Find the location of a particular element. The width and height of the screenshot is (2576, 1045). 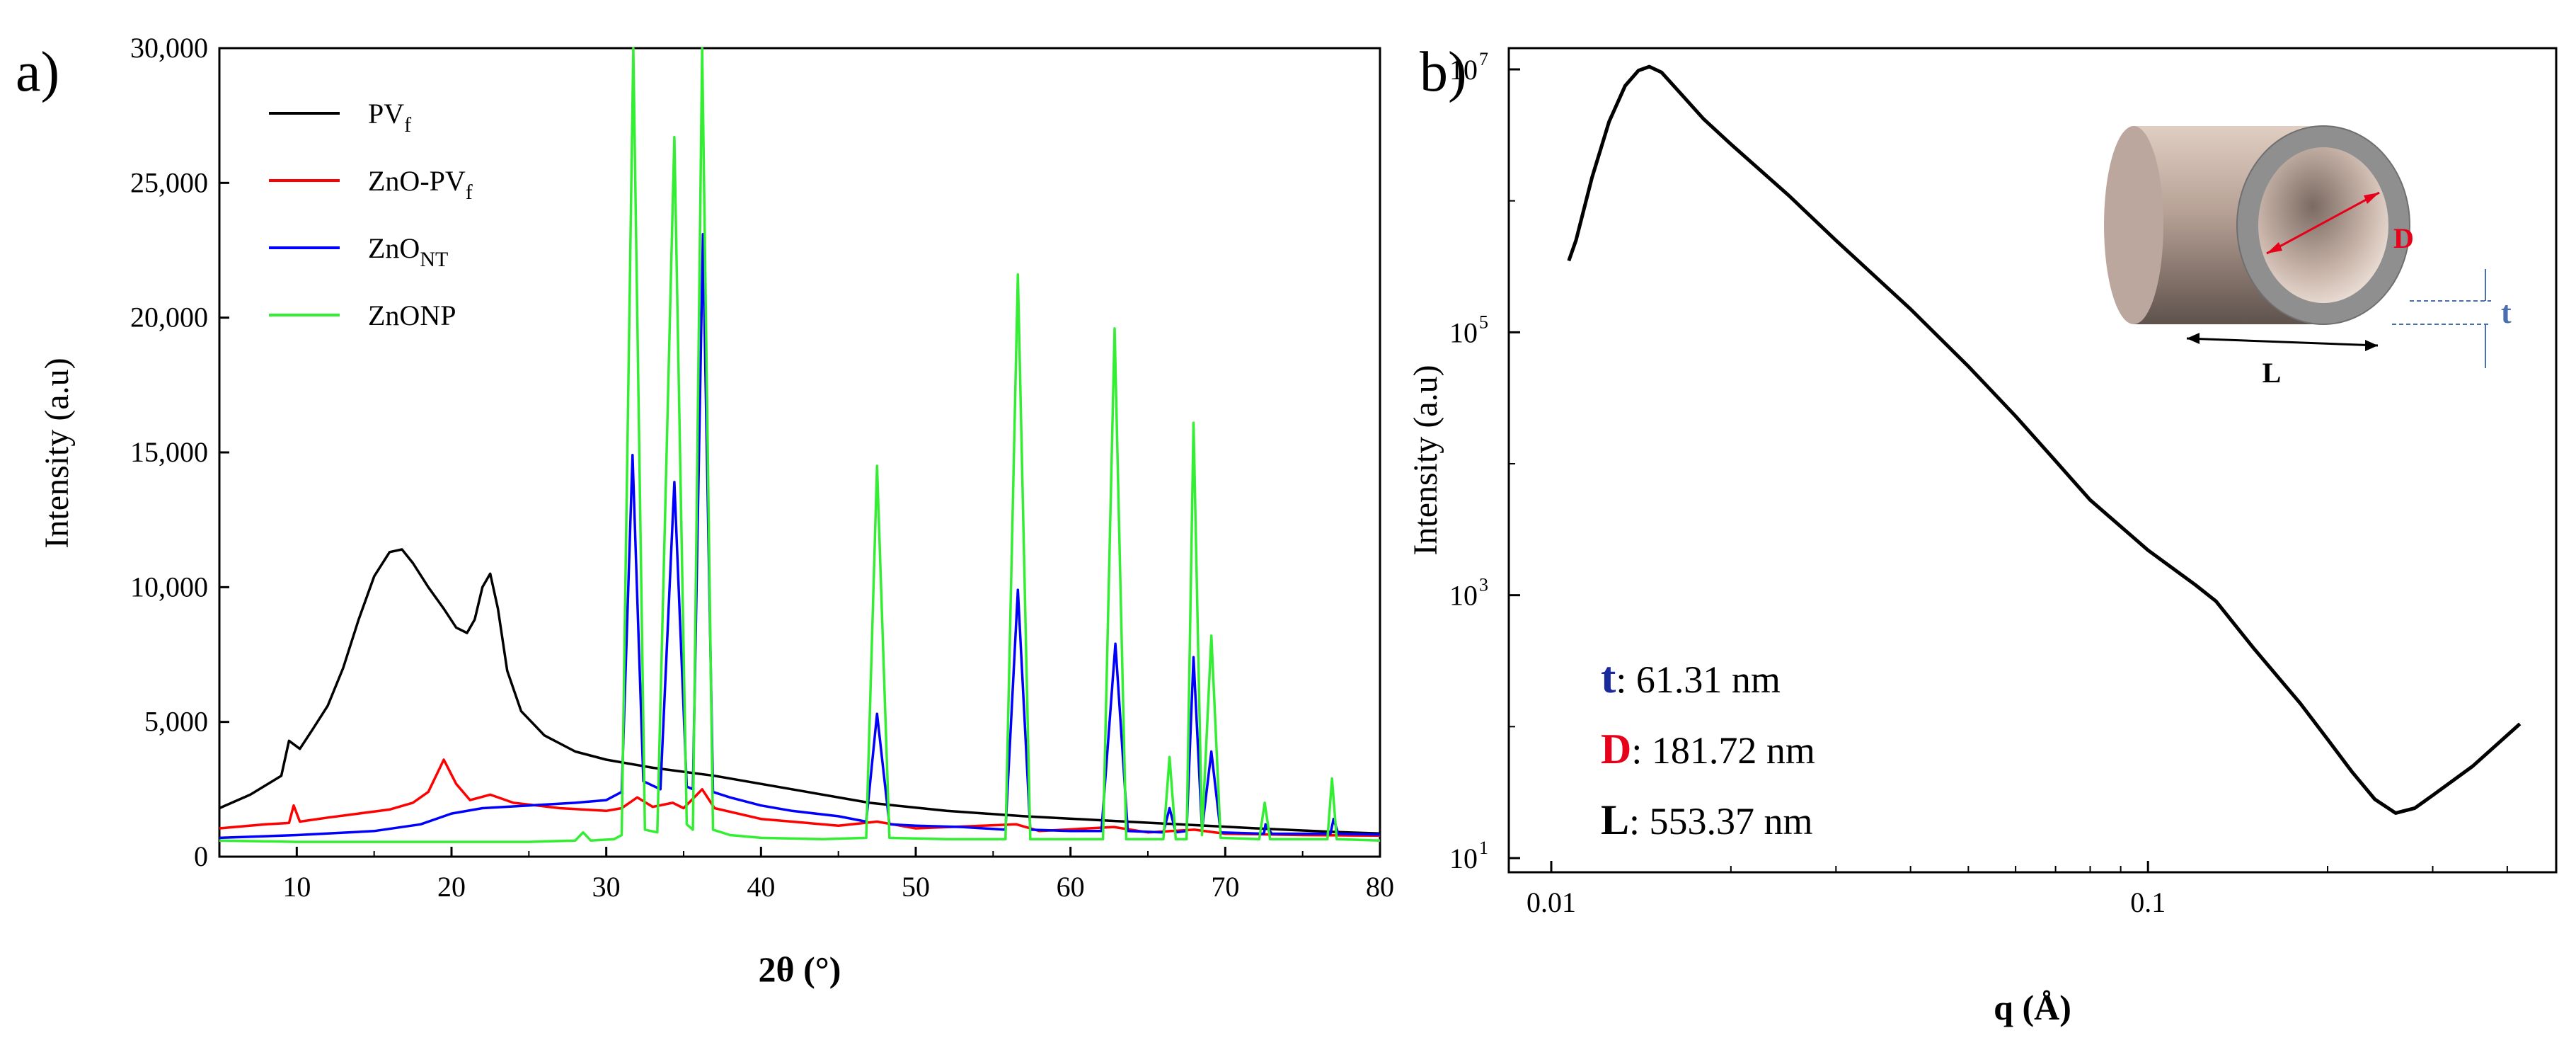

a-x-tick-label: 20 is located at coordinates (452, 887).